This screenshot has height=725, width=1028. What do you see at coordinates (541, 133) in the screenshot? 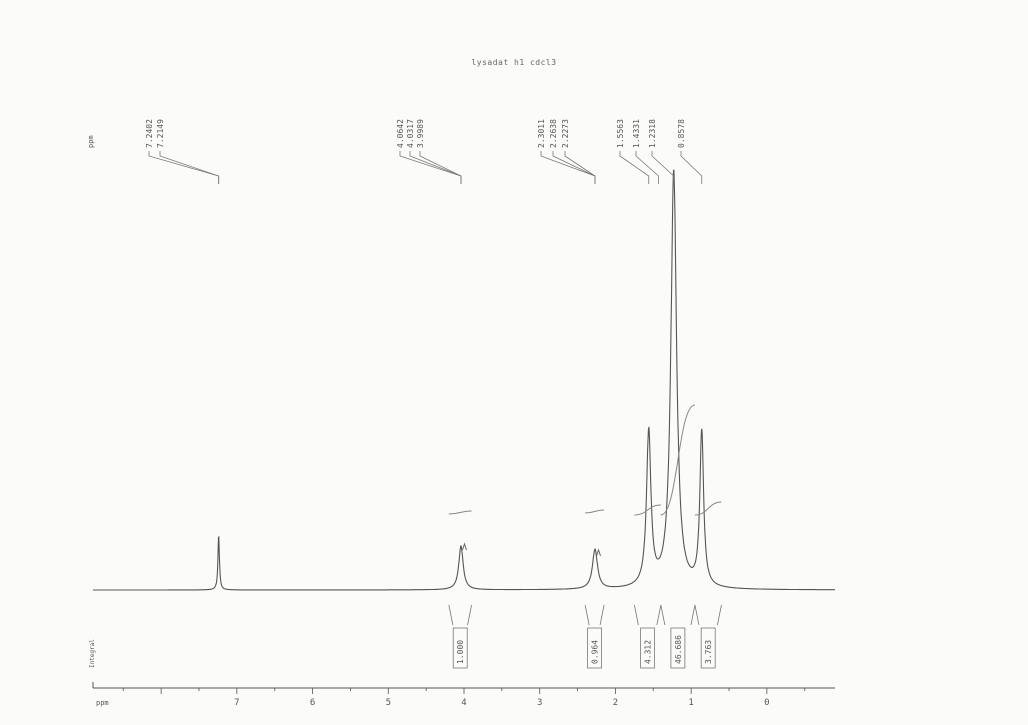
I see `peak-label: 2.3011` at bounding box center [541, 133].